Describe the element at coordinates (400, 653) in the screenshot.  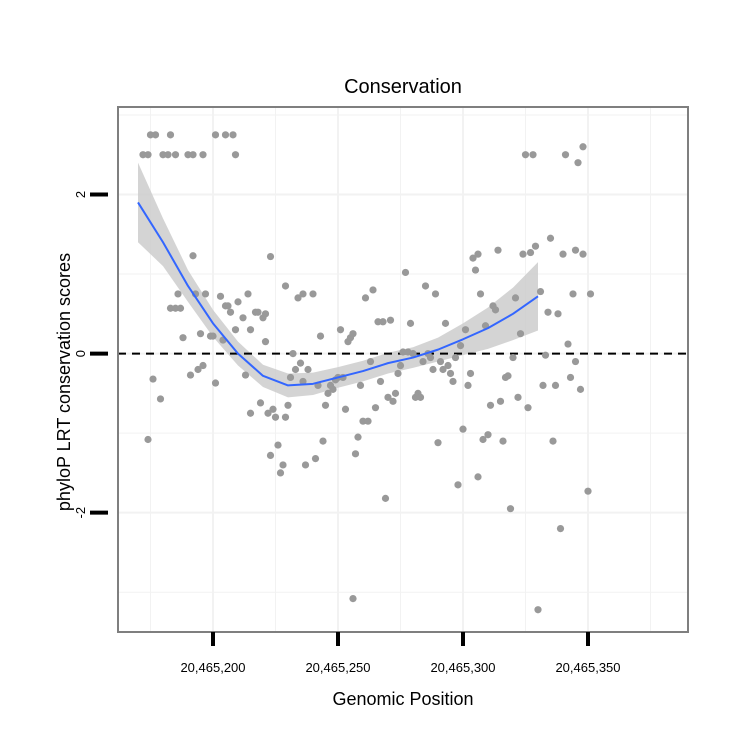
I see `x-axis: 20,465,200 20,465,250 20,465,300 20,465,350` at that location.